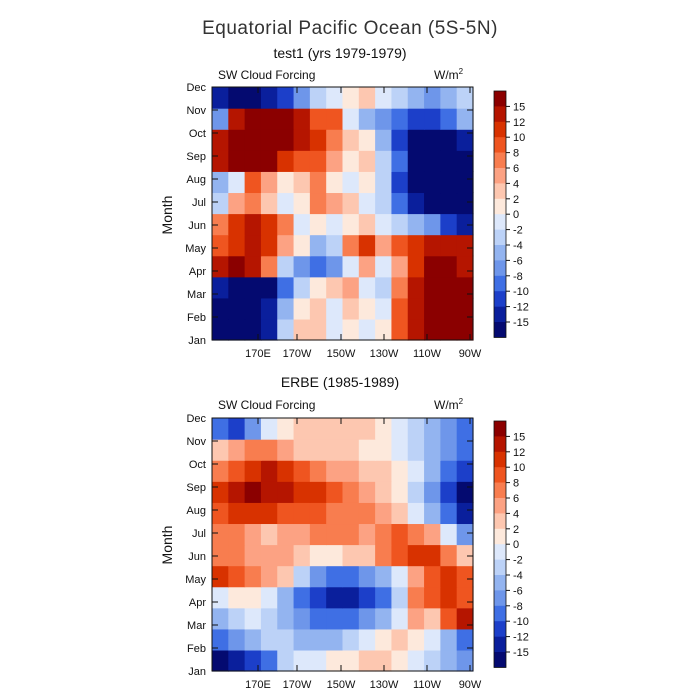  Describe the element at coordinates (516, 200) in the screenshot. I see `colorbar-label: 2` at that location.